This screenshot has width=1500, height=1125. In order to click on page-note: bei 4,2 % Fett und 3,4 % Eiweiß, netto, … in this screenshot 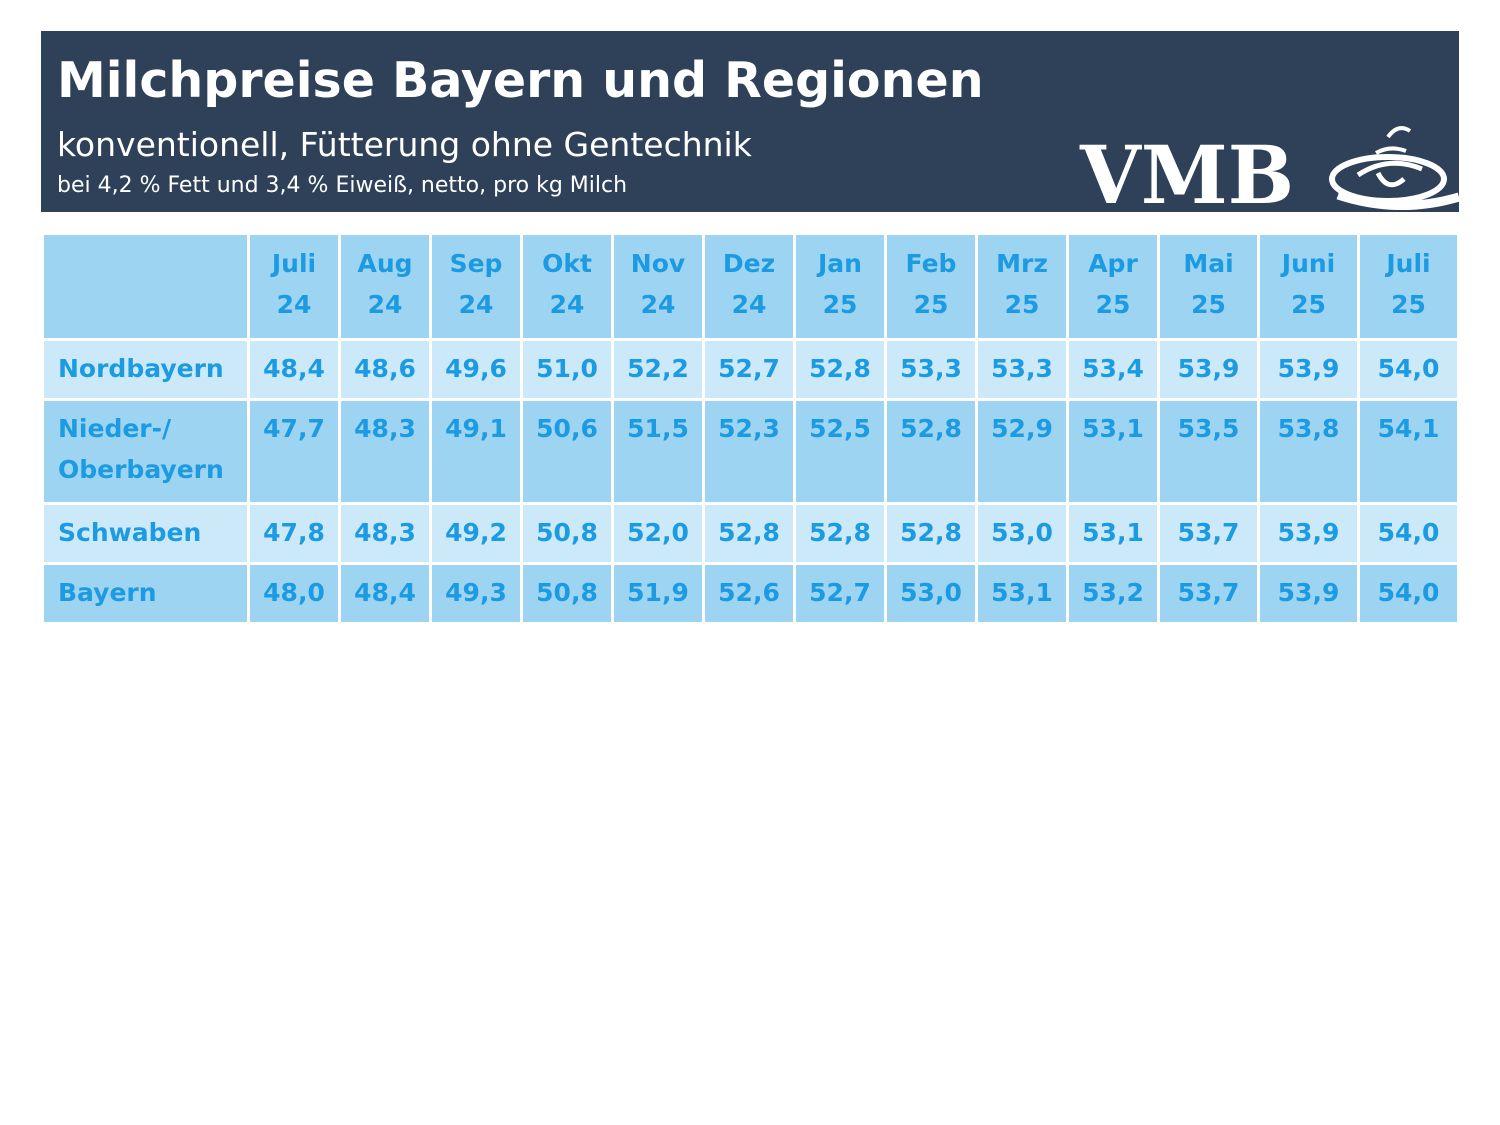, I will do `click(342, 185)`.